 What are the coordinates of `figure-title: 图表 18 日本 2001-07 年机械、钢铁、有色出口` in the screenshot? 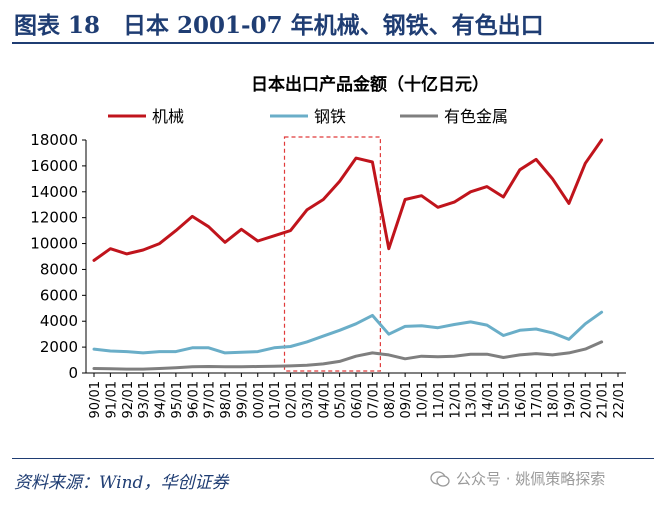 It's located at (279, 25).